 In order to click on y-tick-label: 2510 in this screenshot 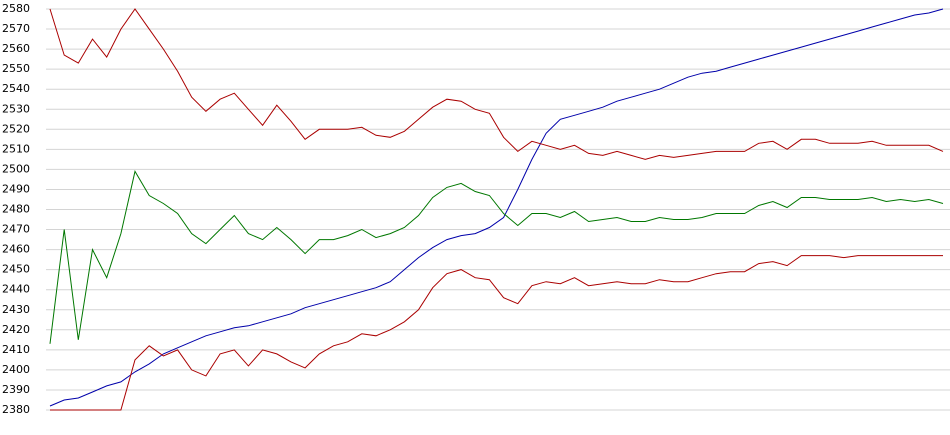, I will do `click(16, 148)`.